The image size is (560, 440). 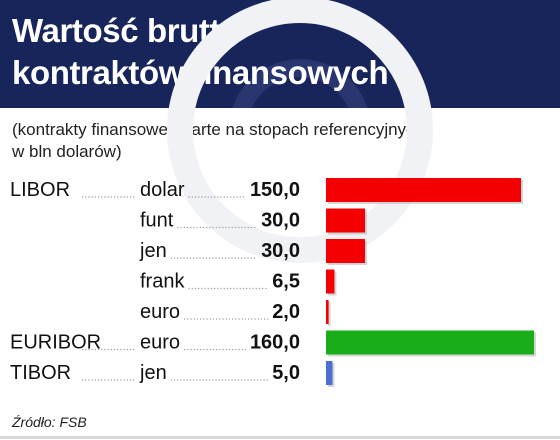 What do you see at coordinates (162, 282) in the screenshot?
I see `currency-label: frank` at bounding box center [162, 282].